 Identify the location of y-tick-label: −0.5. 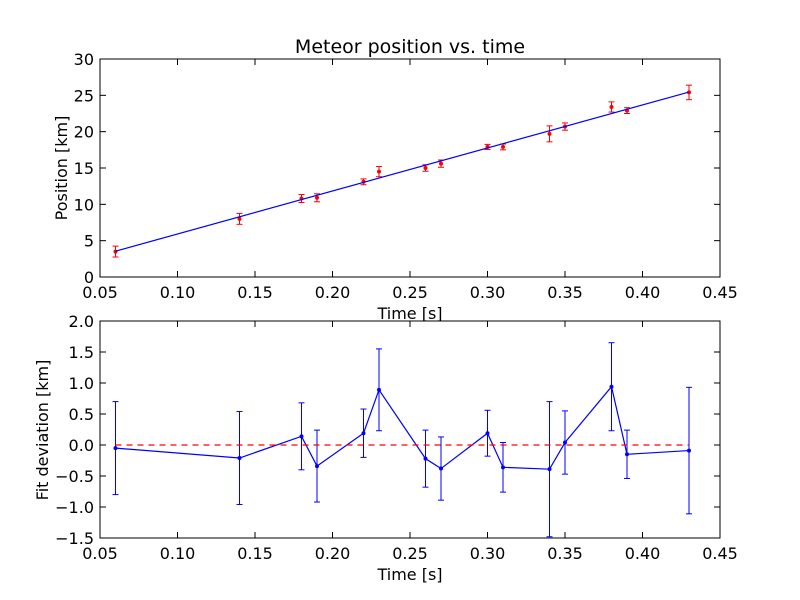
(74, 476).